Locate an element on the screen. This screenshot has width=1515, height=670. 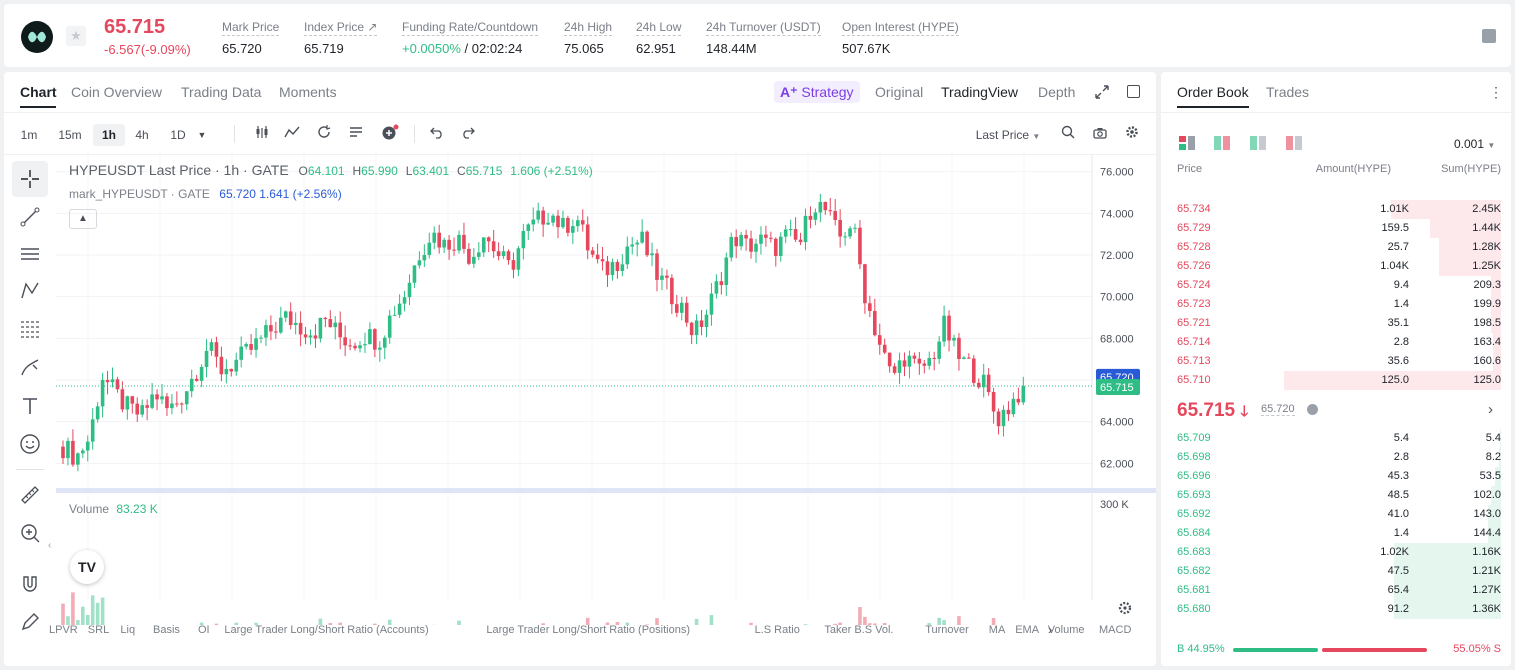
favorite-star-icon: ★ is located at coordinates (76, 36).